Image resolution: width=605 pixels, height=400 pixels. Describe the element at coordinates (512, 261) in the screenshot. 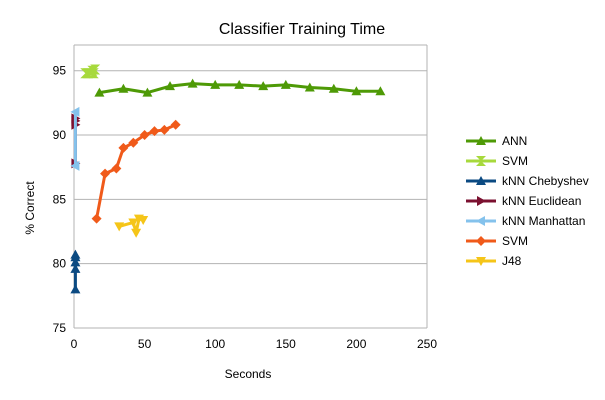

I see `legend-label-6: J48` at that location.